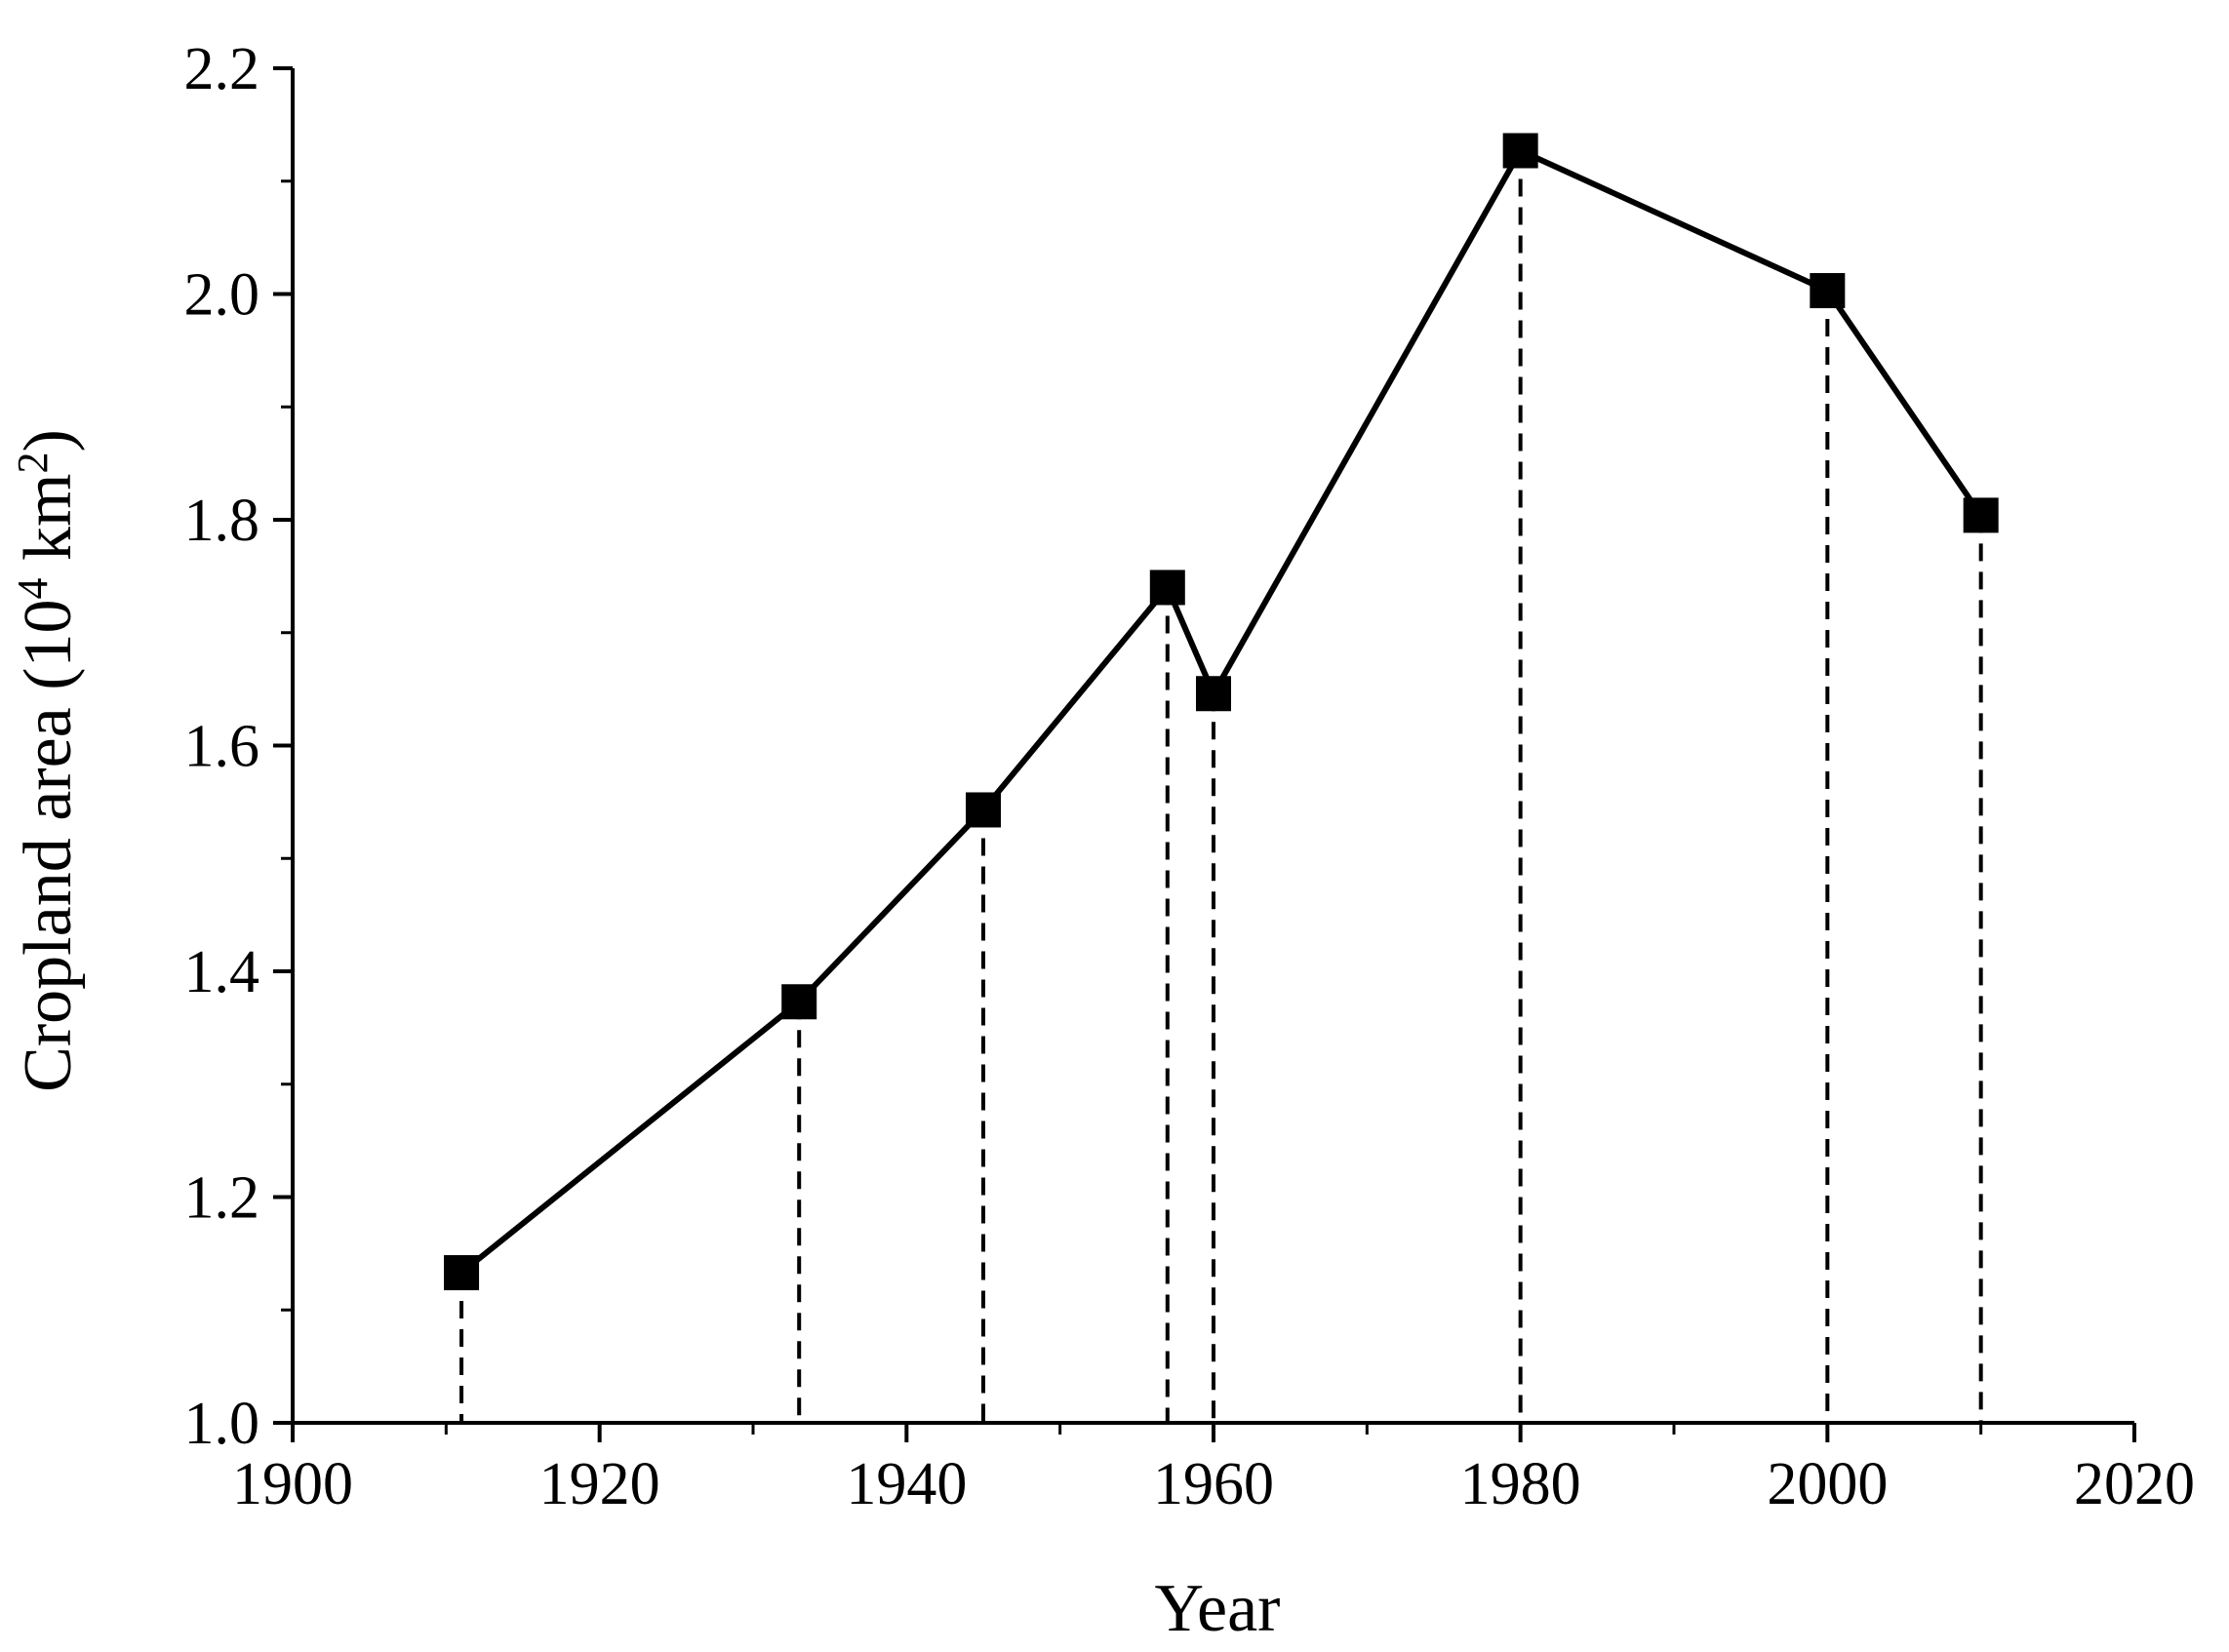 The width and height of the screenshot is (2229, 1652). Describe the element at coordinates (222, 1424) in the screenshot. I see `y-tick-label: 1.0` at that location.